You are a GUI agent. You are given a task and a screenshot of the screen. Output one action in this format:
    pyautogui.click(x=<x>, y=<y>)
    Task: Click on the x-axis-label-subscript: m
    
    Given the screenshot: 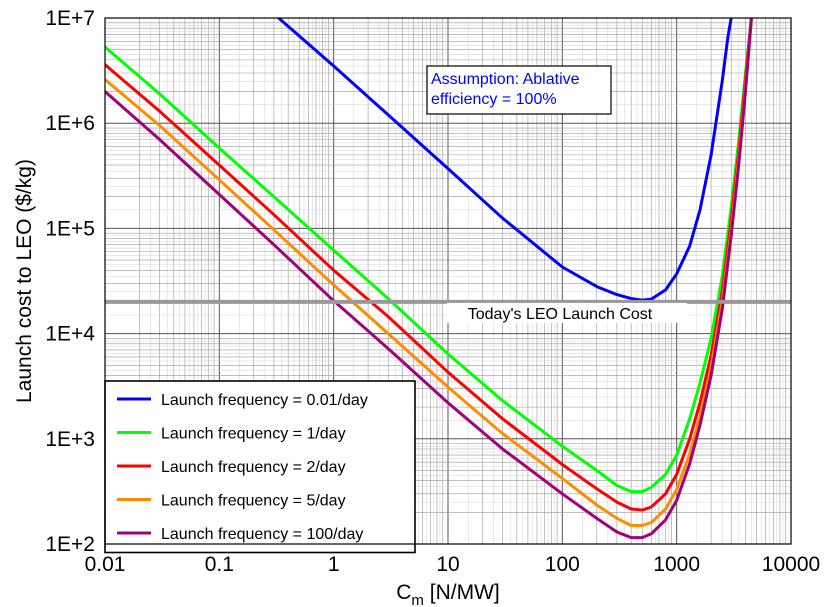 What is the action you would take?
    pyautogui.click(x=417, y=599)
    